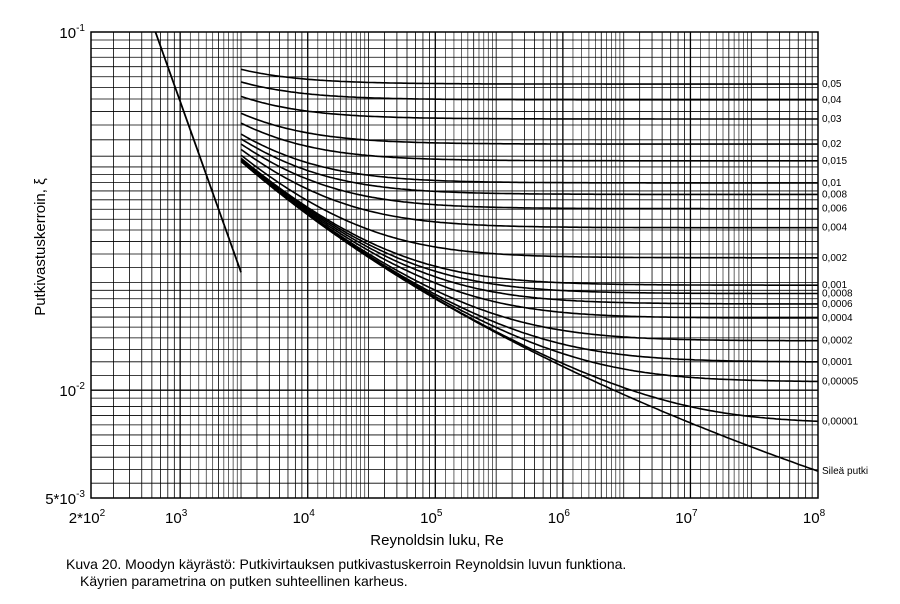 The width and height of the screenshot is (900, 604). Describe the element at coordinates (176, 517) in the screenshot. I see `x-tick-label: 10³` at that location.